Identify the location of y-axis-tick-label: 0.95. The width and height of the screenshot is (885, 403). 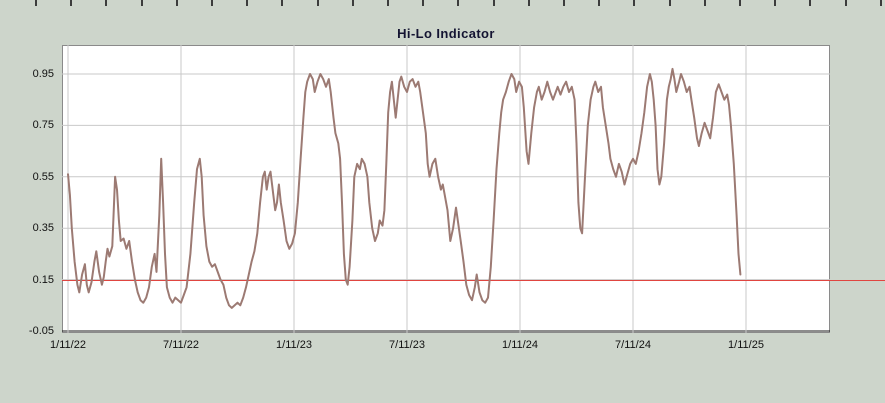
(43, 74).